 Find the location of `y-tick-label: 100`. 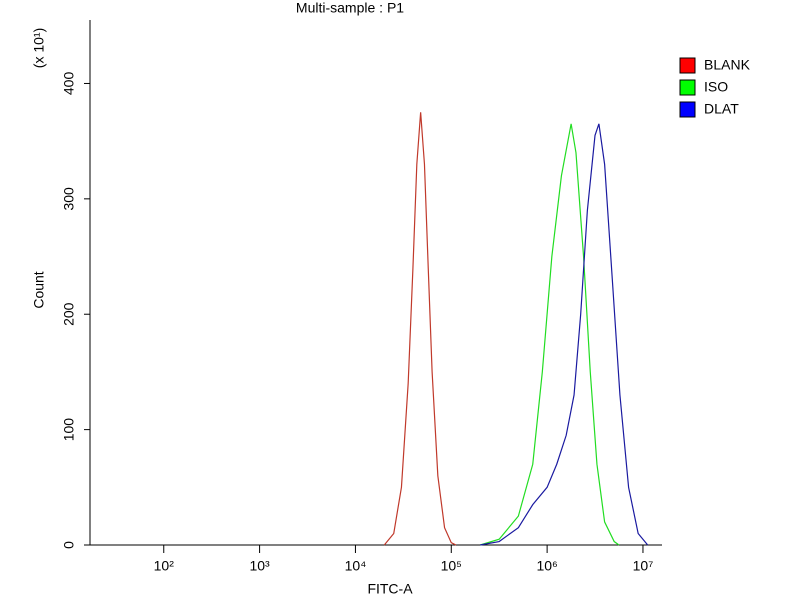

y-tick-label: 100 is located at coordinates (69, 430).